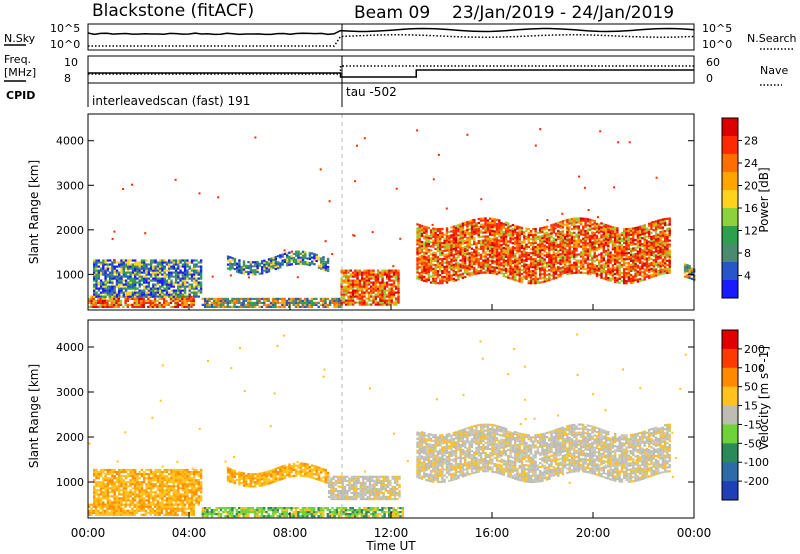  What do you see at coordinates (20, 72) in the screenshot?
I see `freq-label-line2: [MHz]` at bounding box center [20, 72].